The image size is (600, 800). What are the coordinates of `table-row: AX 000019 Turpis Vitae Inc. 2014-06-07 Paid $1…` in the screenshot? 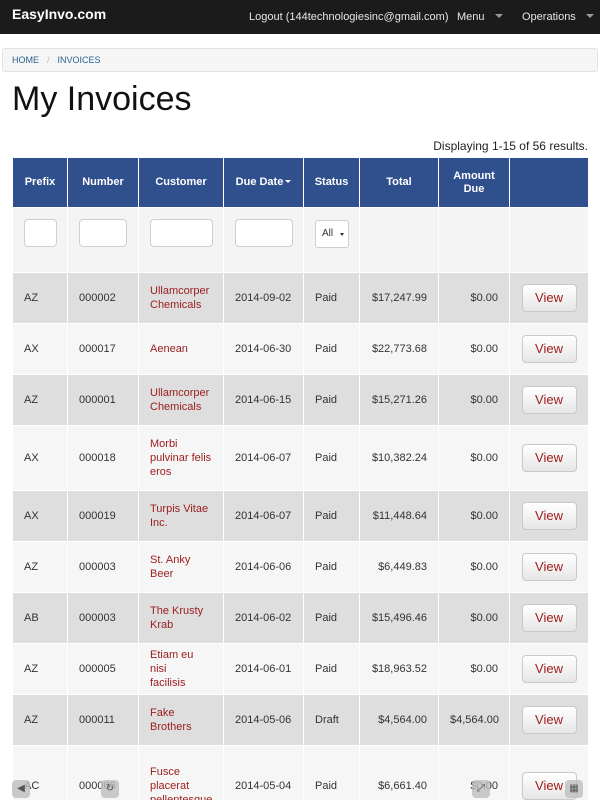 It's located at (300, 516).